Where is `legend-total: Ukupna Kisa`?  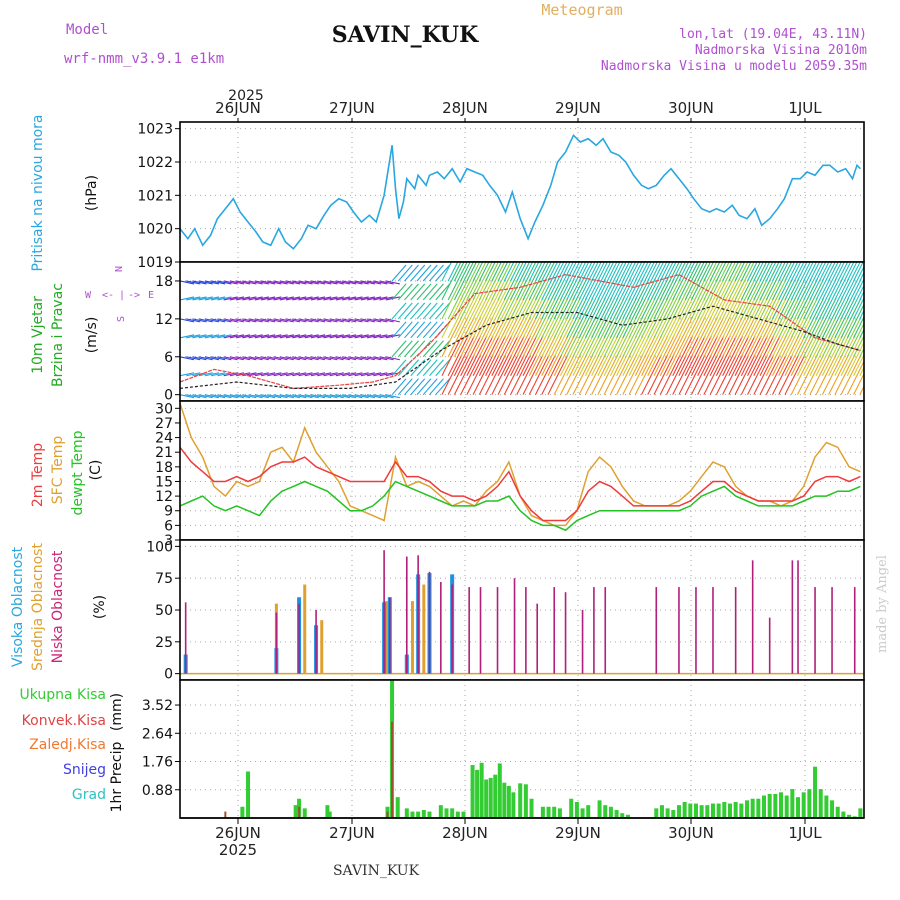
legend-total: Ukupna Kisa is located at coordinates (62, 695).